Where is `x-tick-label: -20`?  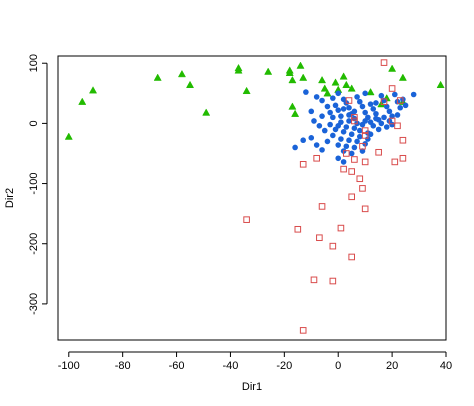 x-tick-label: -20 is located at coordinates (284, 366).